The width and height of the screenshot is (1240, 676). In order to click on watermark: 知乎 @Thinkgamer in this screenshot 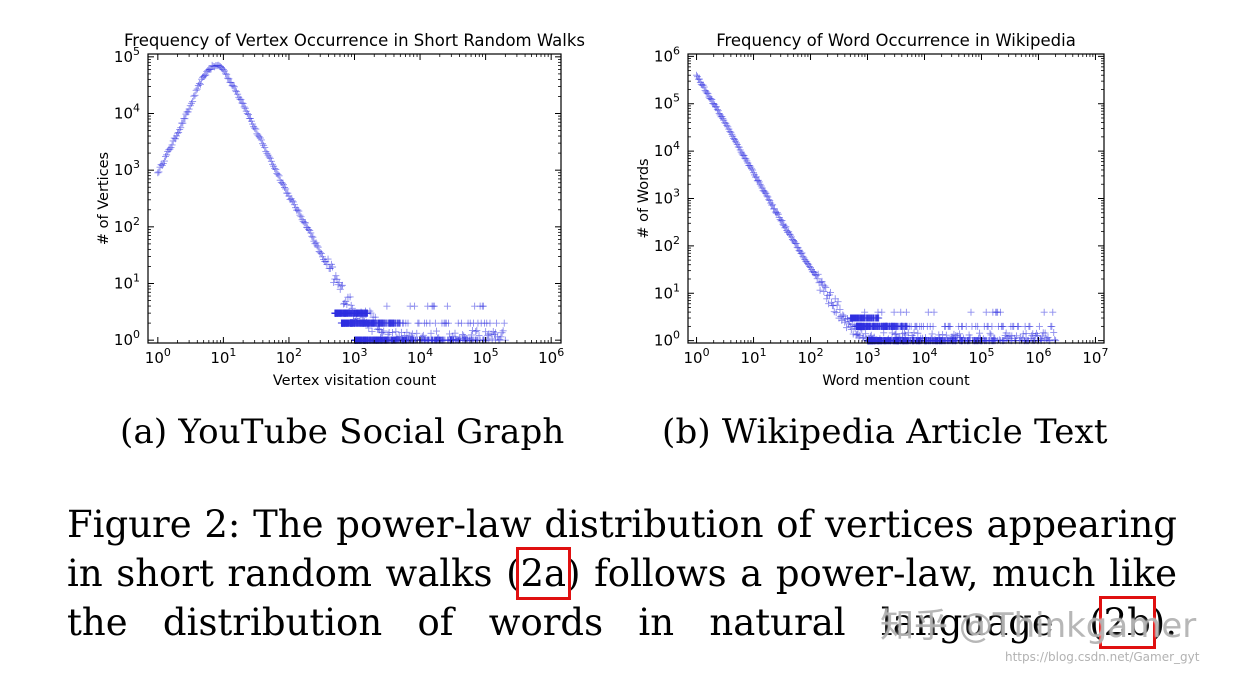, I will do `click(1038, 626)`.